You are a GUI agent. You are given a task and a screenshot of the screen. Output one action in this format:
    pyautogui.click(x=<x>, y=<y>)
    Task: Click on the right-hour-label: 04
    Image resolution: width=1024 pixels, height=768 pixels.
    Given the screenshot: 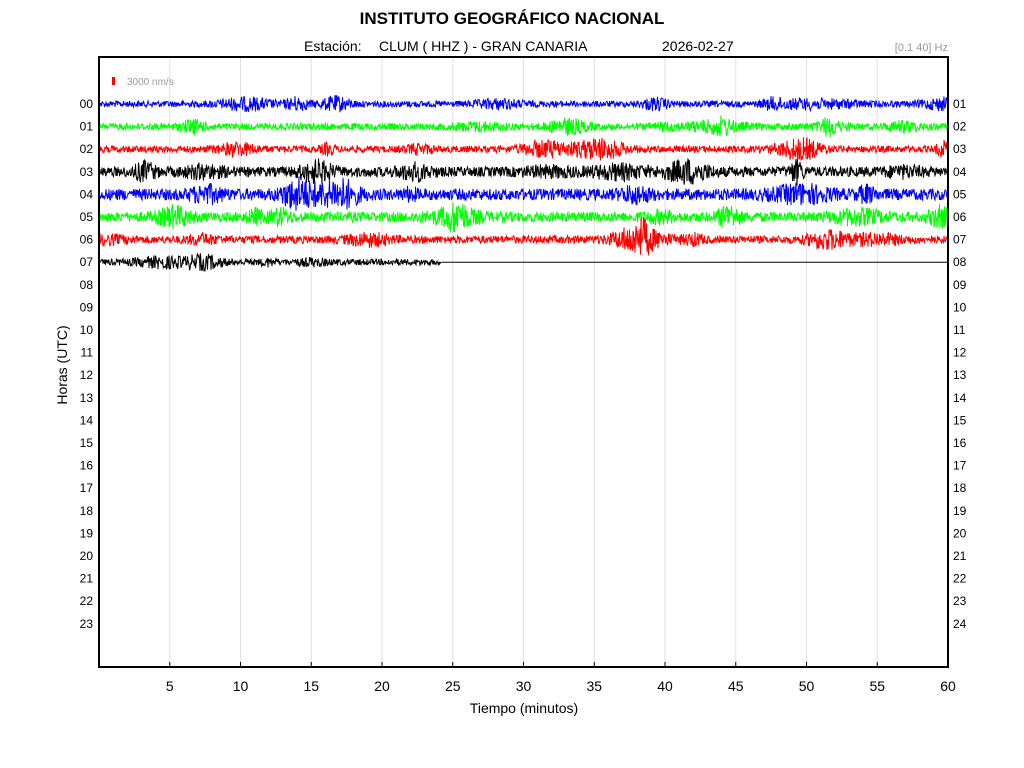 What is the action you would take?
    pyautogui.click(x=960, y=172)
    